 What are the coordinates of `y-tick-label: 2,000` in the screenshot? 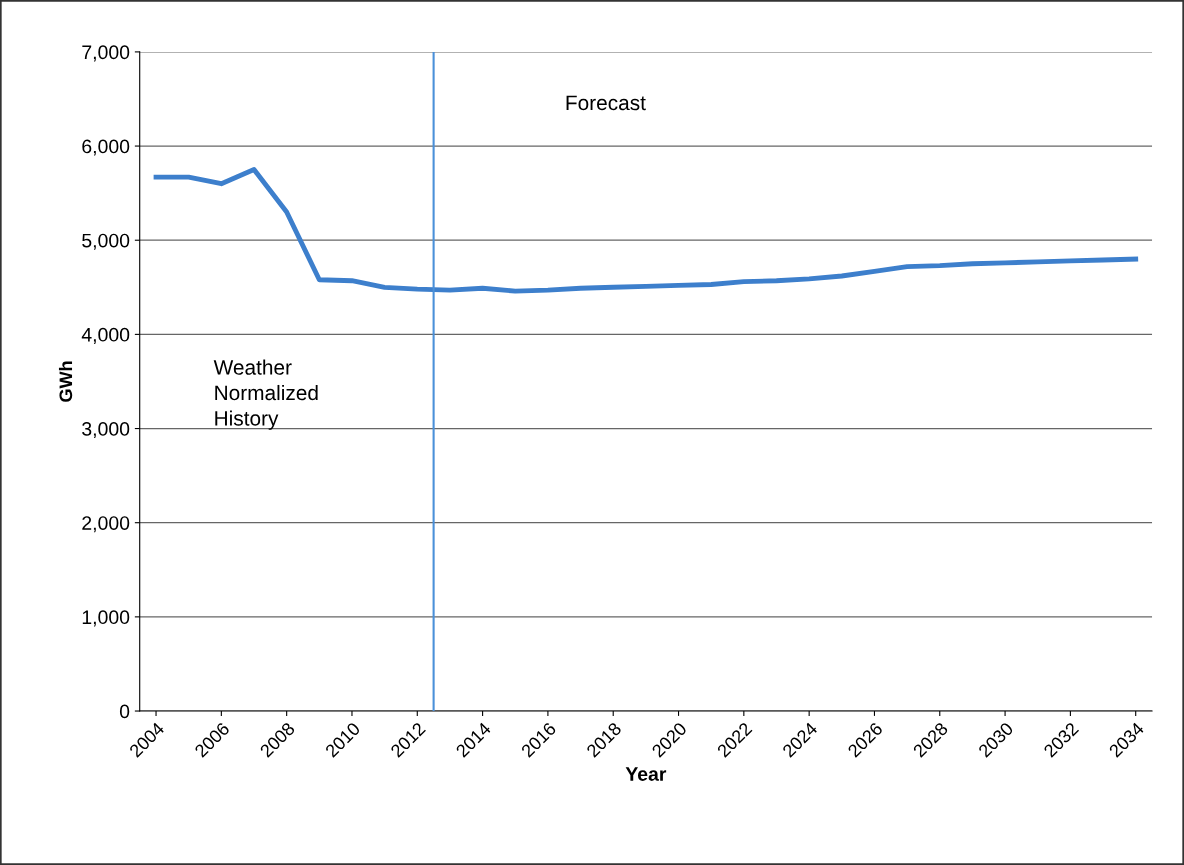 It's located at (106, 524).